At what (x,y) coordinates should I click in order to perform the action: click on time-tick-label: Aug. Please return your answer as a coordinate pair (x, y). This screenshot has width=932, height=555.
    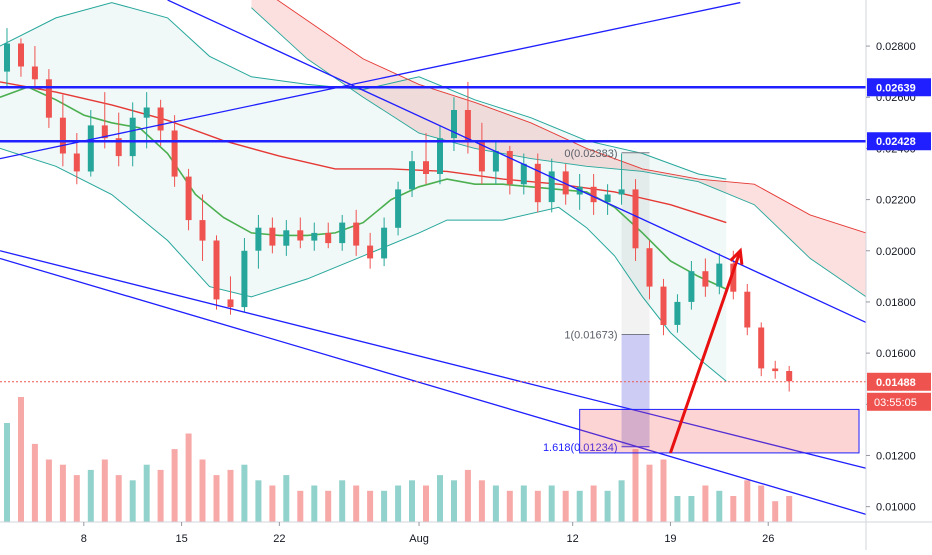
    Looking at the image, I should click on (419, 539).